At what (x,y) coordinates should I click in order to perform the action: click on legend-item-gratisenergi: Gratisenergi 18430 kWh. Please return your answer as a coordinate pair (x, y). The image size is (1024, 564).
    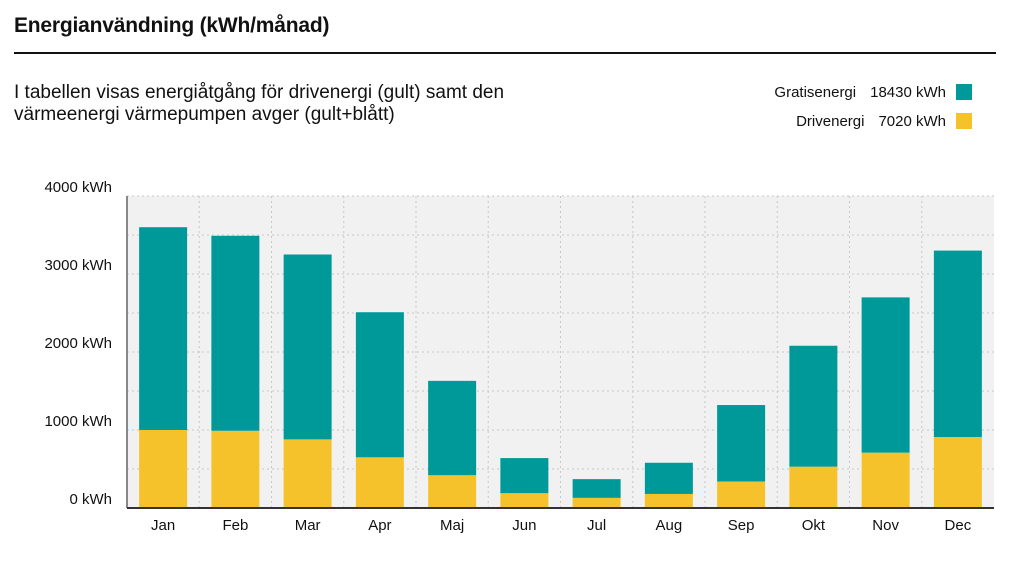
    Looking at the image, I should click on (873, 92).